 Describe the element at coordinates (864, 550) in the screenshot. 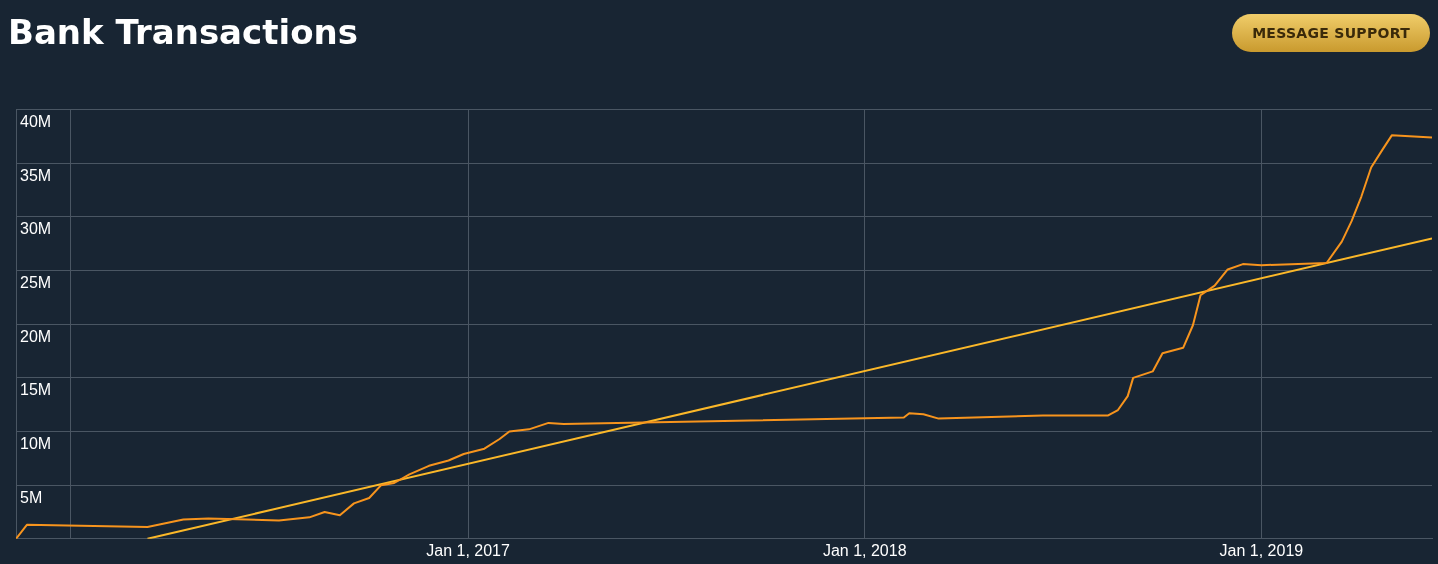

I see `x-tick-label: Jan 1, 2018` at that location.